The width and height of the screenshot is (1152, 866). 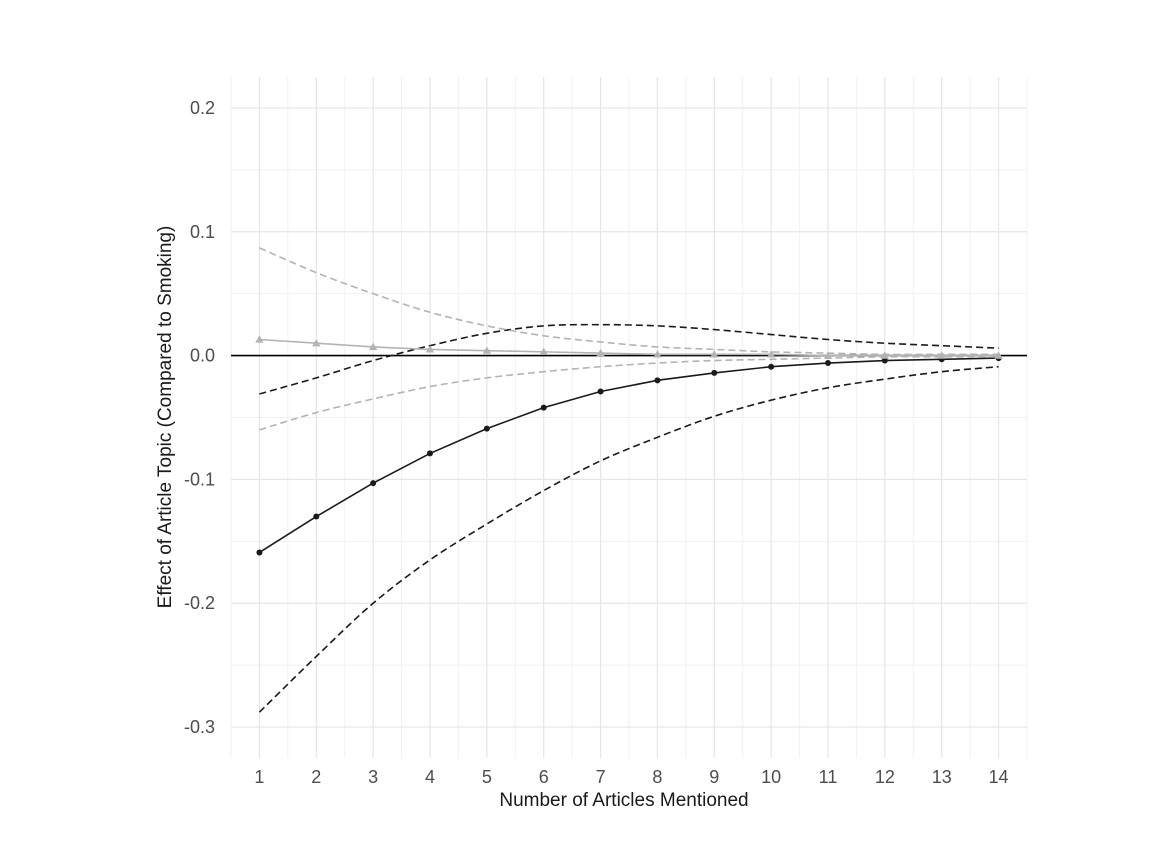 What do you see at coordinates (199, 727) in the screenshot?
I see `y-tick-label: -0.3` at bounding box center [199, 727].